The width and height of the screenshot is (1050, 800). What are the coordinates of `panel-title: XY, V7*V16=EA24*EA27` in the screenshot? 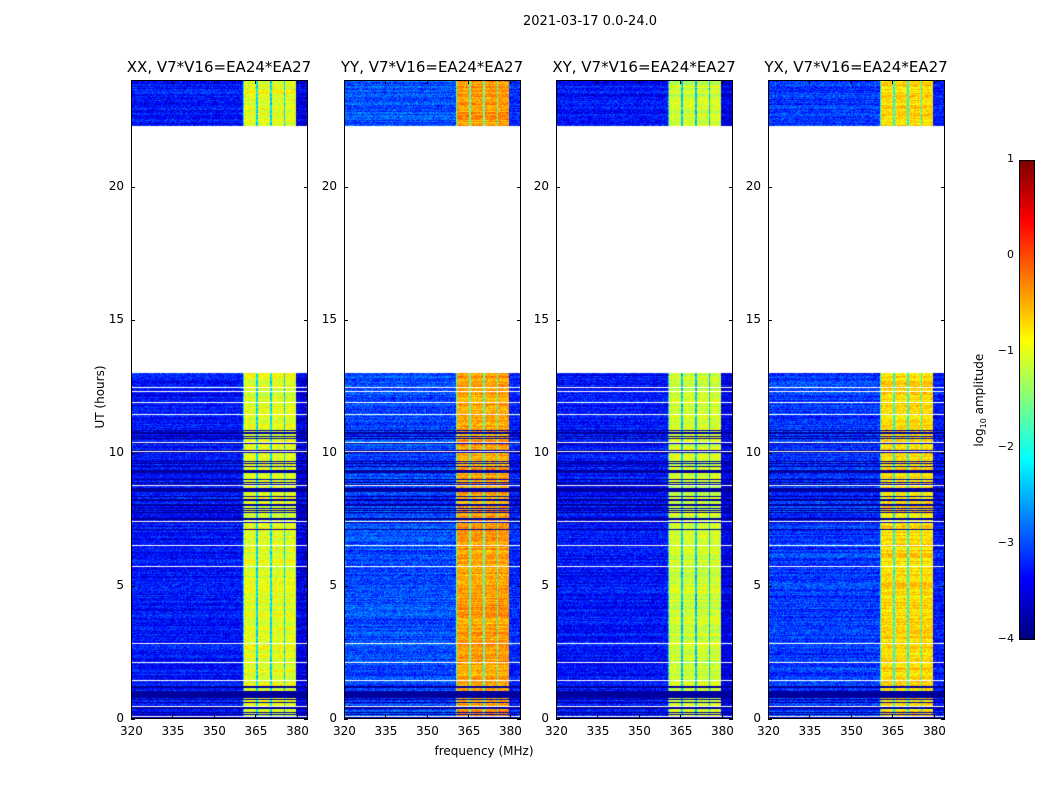 It's located at (644, 67).